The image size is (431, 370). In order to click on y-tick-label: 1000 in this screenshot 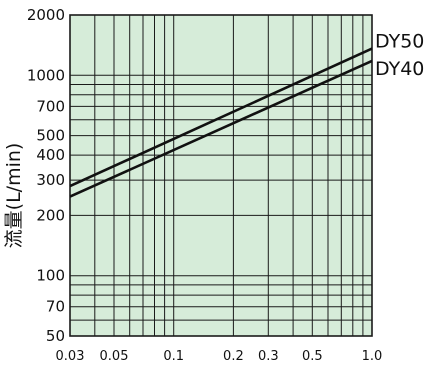, I will do `click(46, 75)`.